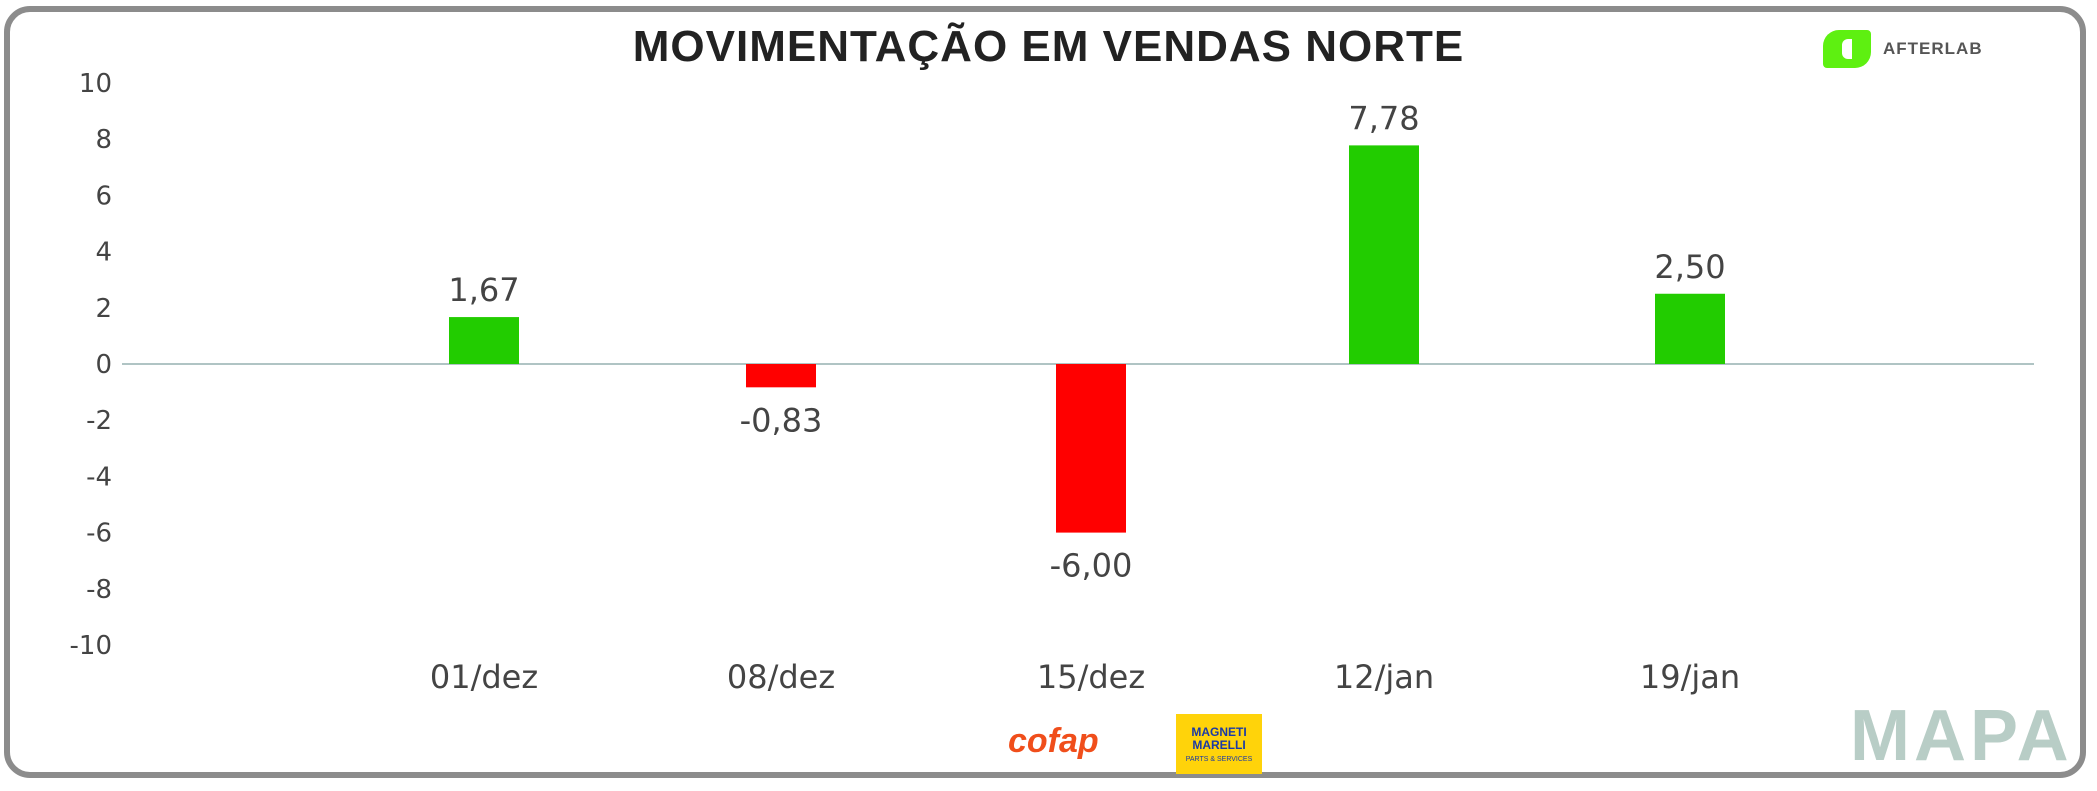  What do you see at coordinates (1690, 677) in the screenshot?
I see `x-tick-label: 19/jan` at bounding box center [1690, 677].